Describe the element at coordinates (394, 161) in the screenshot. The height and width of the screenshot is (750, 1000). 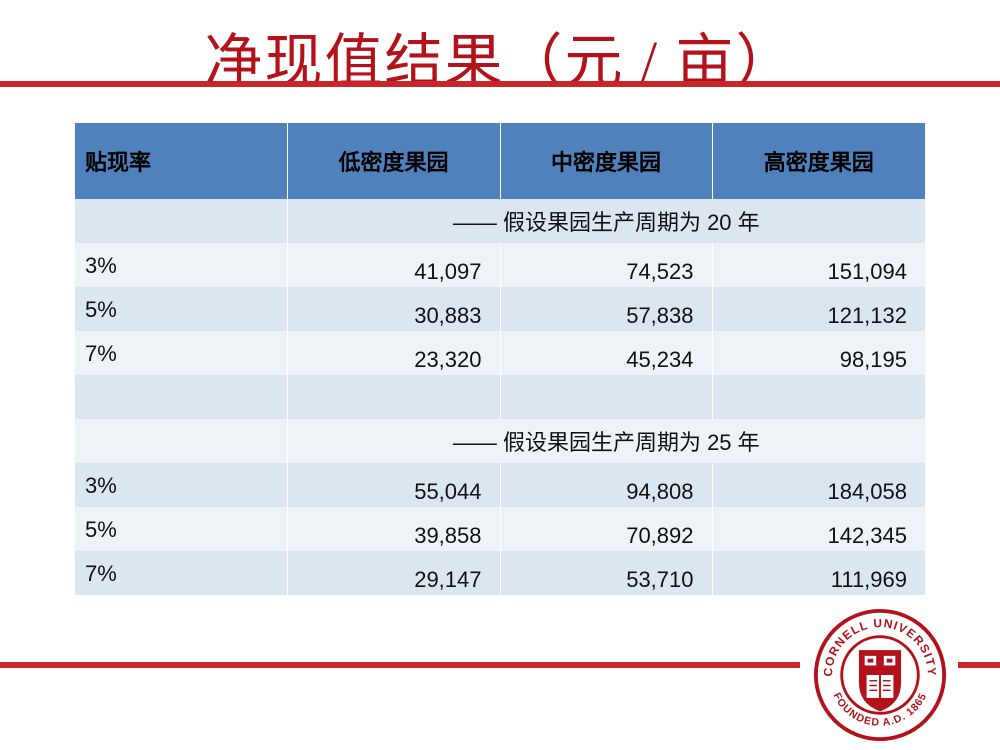
I see `header-low-density: 低密度果园` at that location.